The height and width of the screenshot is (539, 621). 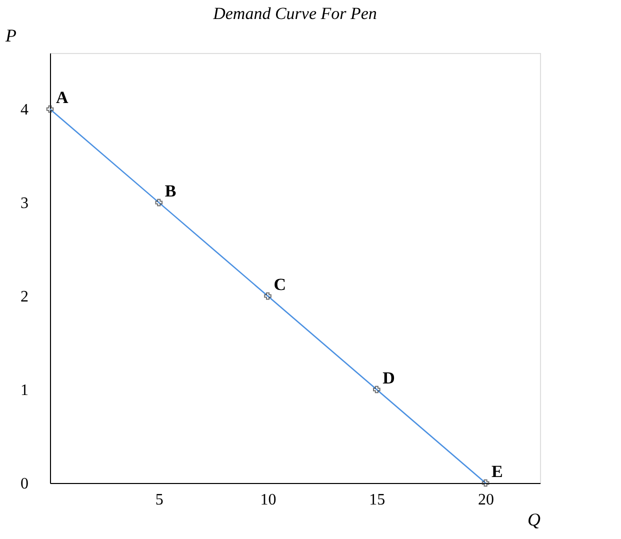 I want to click on annotation: E, so click(x=497, y=471).